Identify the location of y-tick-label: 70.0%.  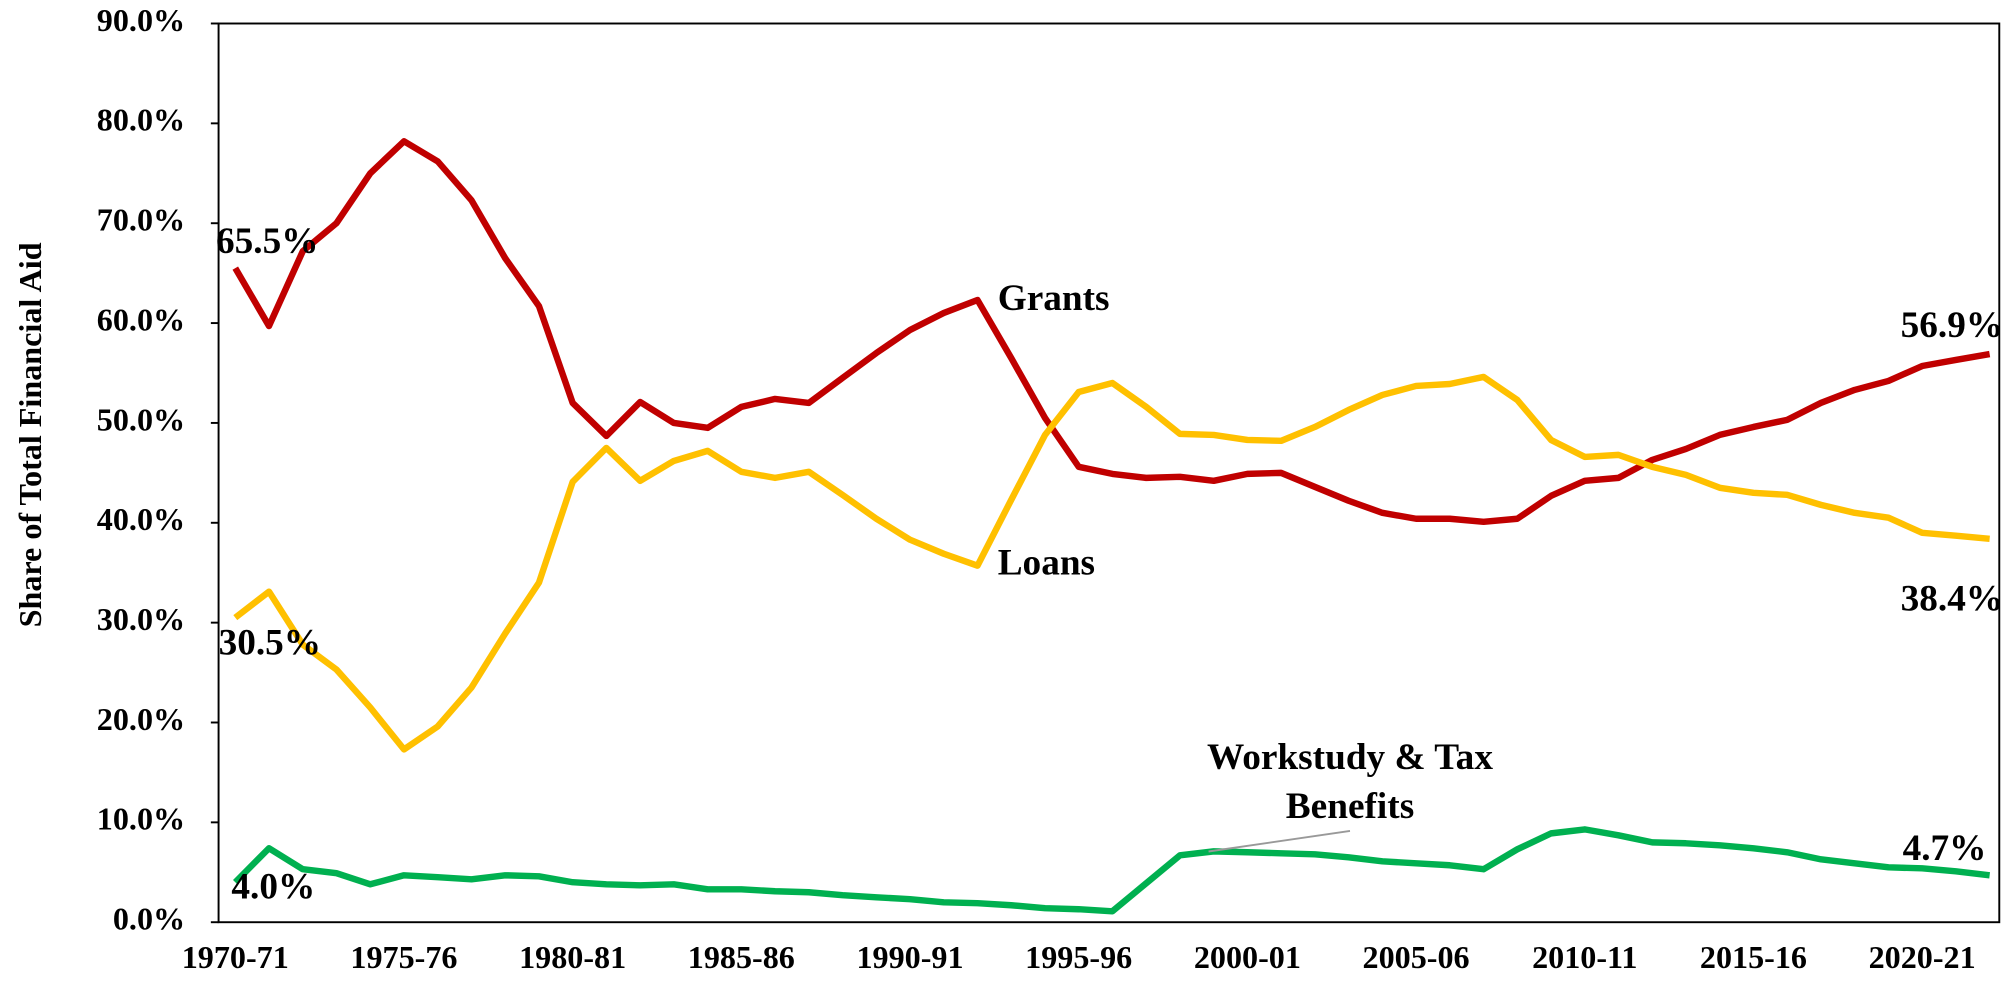
(141, 220).